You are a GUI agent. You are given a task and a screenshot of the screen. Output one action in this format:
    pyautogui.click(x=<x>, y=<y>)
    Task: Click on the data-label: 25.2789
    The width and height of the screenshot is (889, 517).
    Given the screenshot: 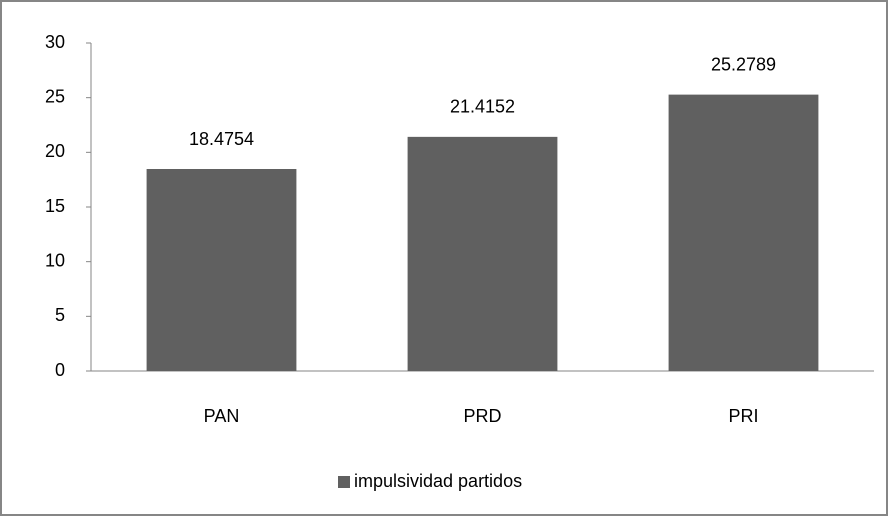 What is the action you would take?
    pyautogui.click(x=743, y=64)
    